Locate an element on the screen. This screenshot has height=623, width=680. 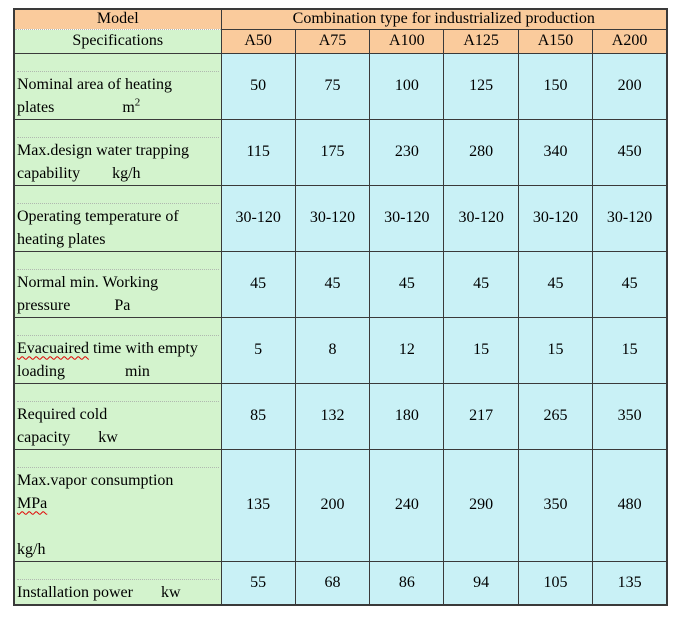
value-cell-evacuation-time-a100: 12 is located at coordinates (407, 350).